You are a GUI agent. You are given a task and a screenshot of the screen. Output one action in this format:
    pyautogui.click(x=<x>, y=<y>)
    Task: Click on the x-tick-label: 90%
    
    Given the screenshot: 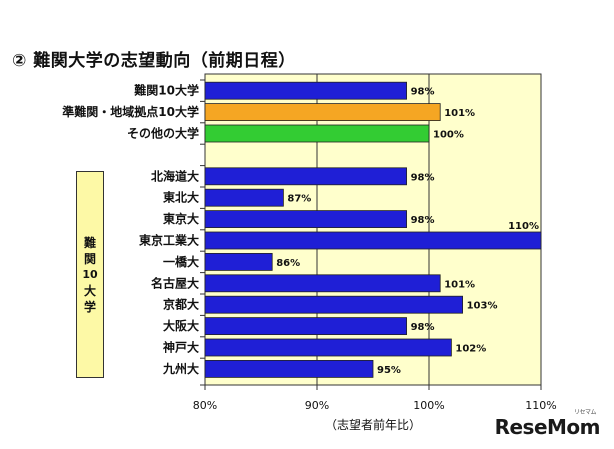 What is the action you would take?
    pyautogui.click(x=317, y=405)
    